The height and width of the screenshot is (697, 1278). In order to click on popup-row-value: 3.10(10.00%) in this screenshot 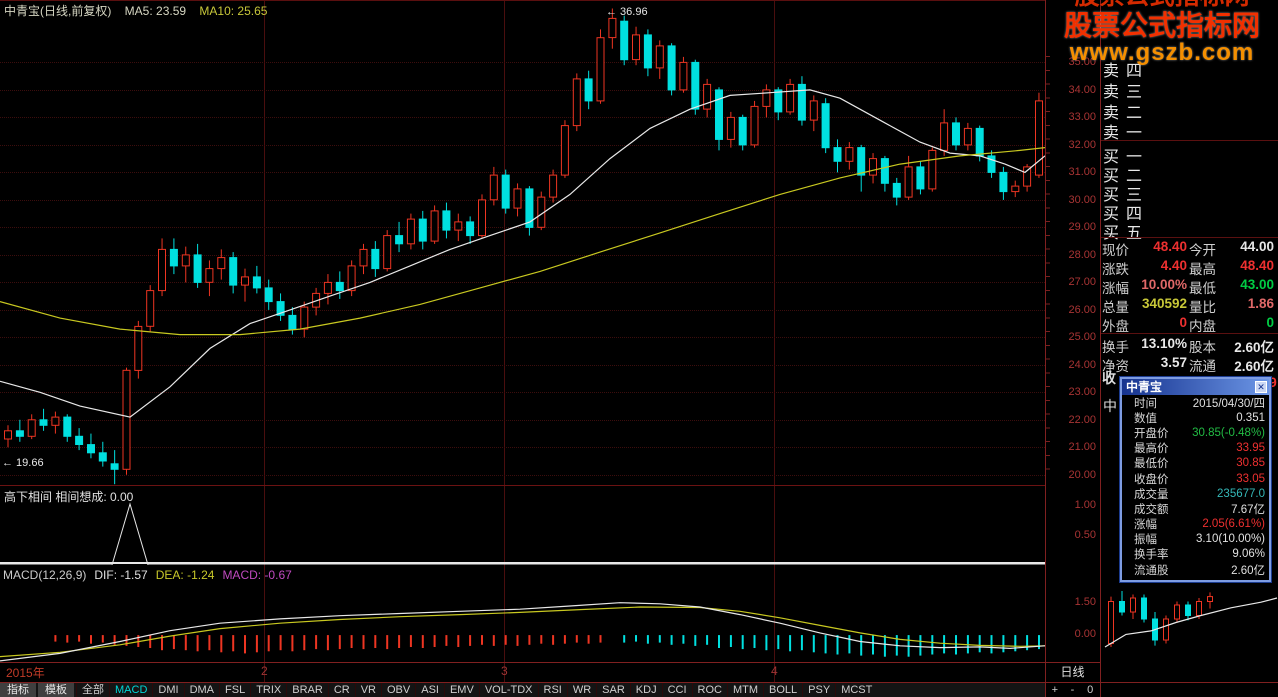, I will do `click(1230, 539)`.